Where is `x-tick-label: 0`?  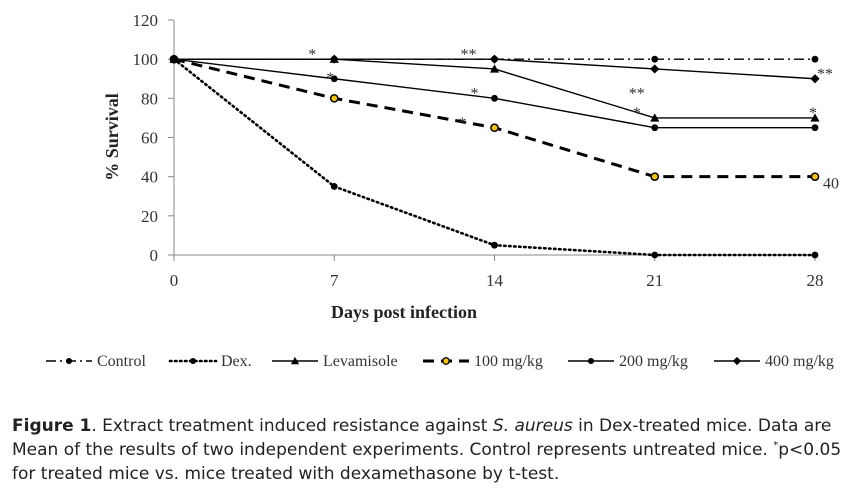
x-tick-label: 0 is located at coordinates (174, 280).